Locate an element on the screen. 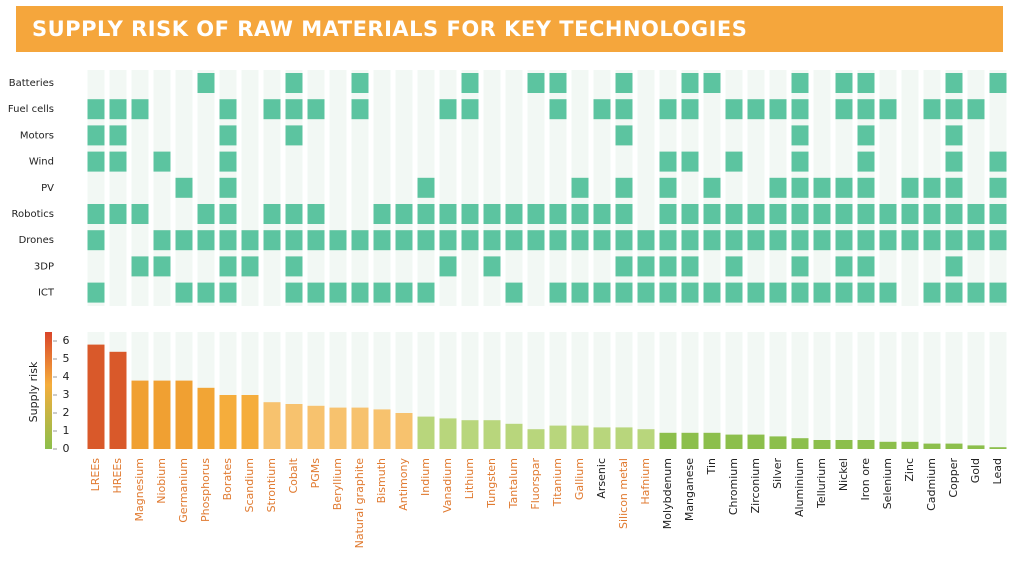  x-tick-label: Vanadium is located at coordinates (447, 485).